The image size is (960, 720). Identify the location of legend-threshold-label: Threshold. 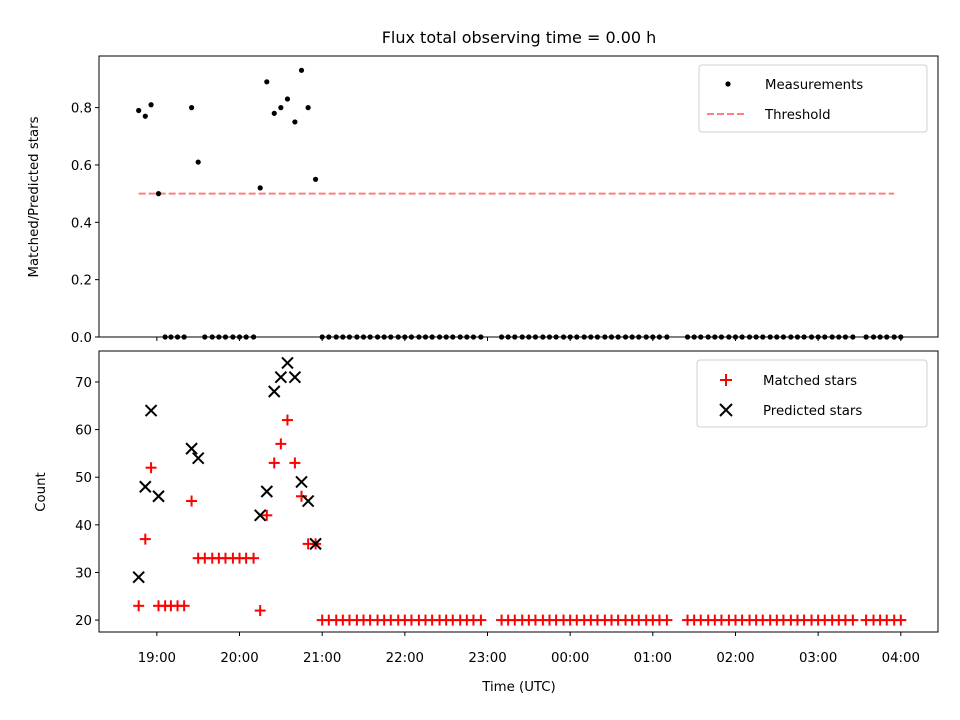
(797, 115).